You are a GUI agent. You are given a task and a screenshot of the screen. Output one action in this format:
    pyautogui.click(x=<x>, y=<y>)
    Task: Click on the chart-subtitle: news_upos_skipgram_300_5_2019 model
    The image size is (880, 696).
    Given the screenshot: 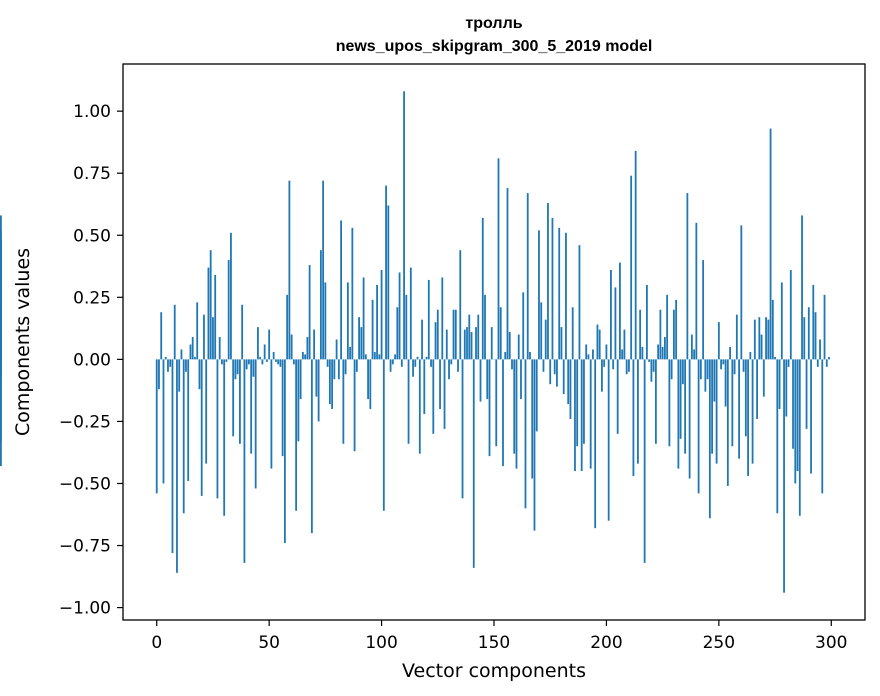 What is the action you would take?
    pyautogui.click(x=494, y=46)
    